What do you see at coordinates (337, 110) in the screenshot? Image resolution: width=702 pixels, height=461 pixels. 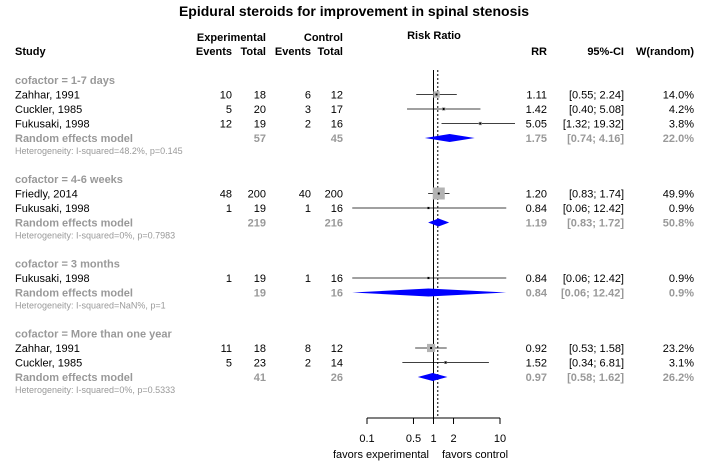 I see `ctl-total: 17` at bounding box center [337, 110].